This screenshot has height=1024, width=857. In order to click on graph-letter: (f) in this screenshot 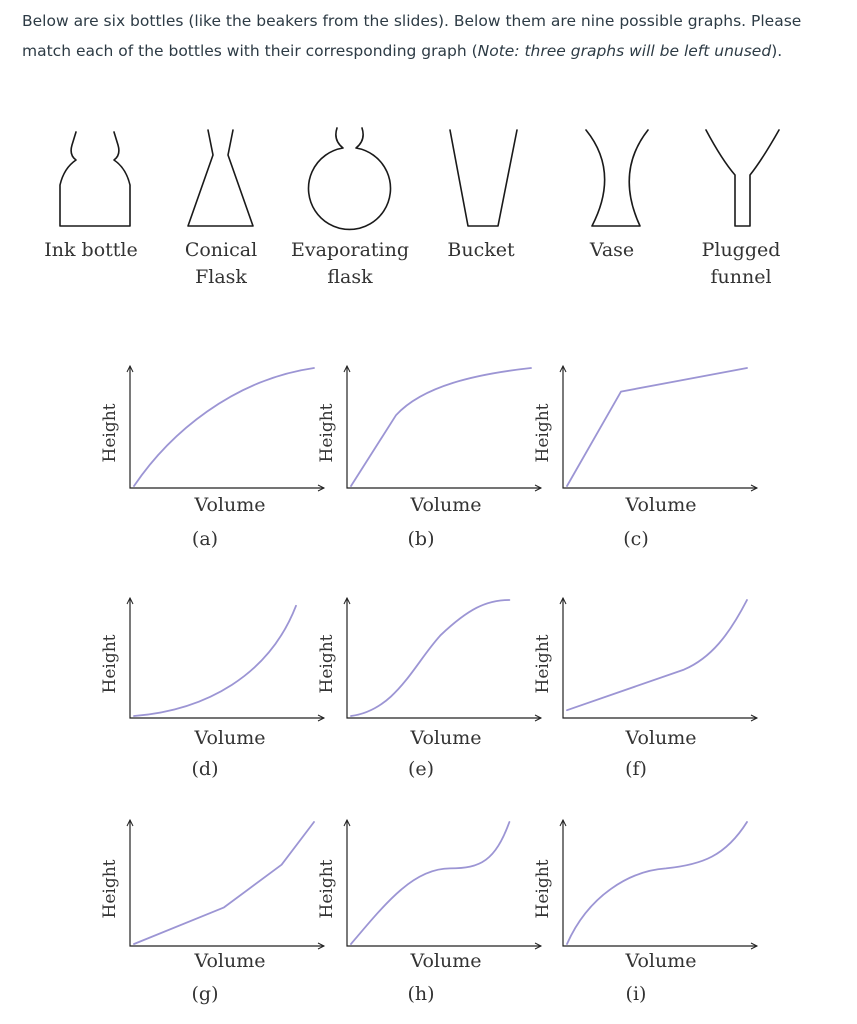, I will do `click(636, 769)`.